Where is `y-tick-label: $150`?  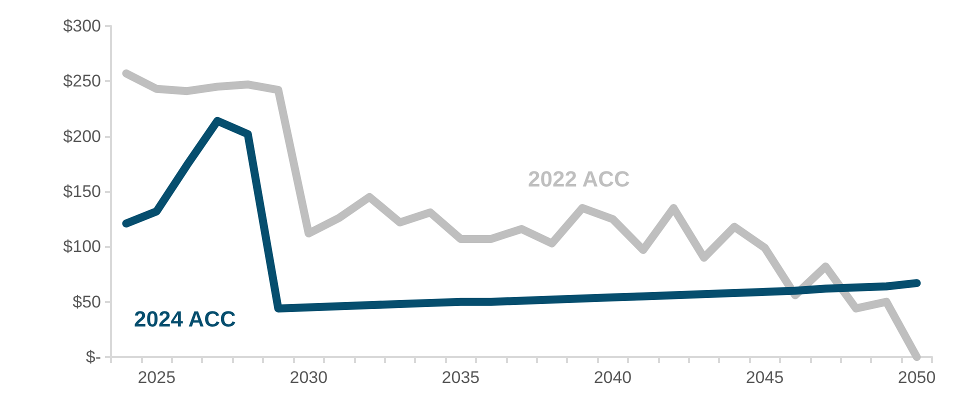 y-tick-label: $150 is located at coordinates (82, 191).